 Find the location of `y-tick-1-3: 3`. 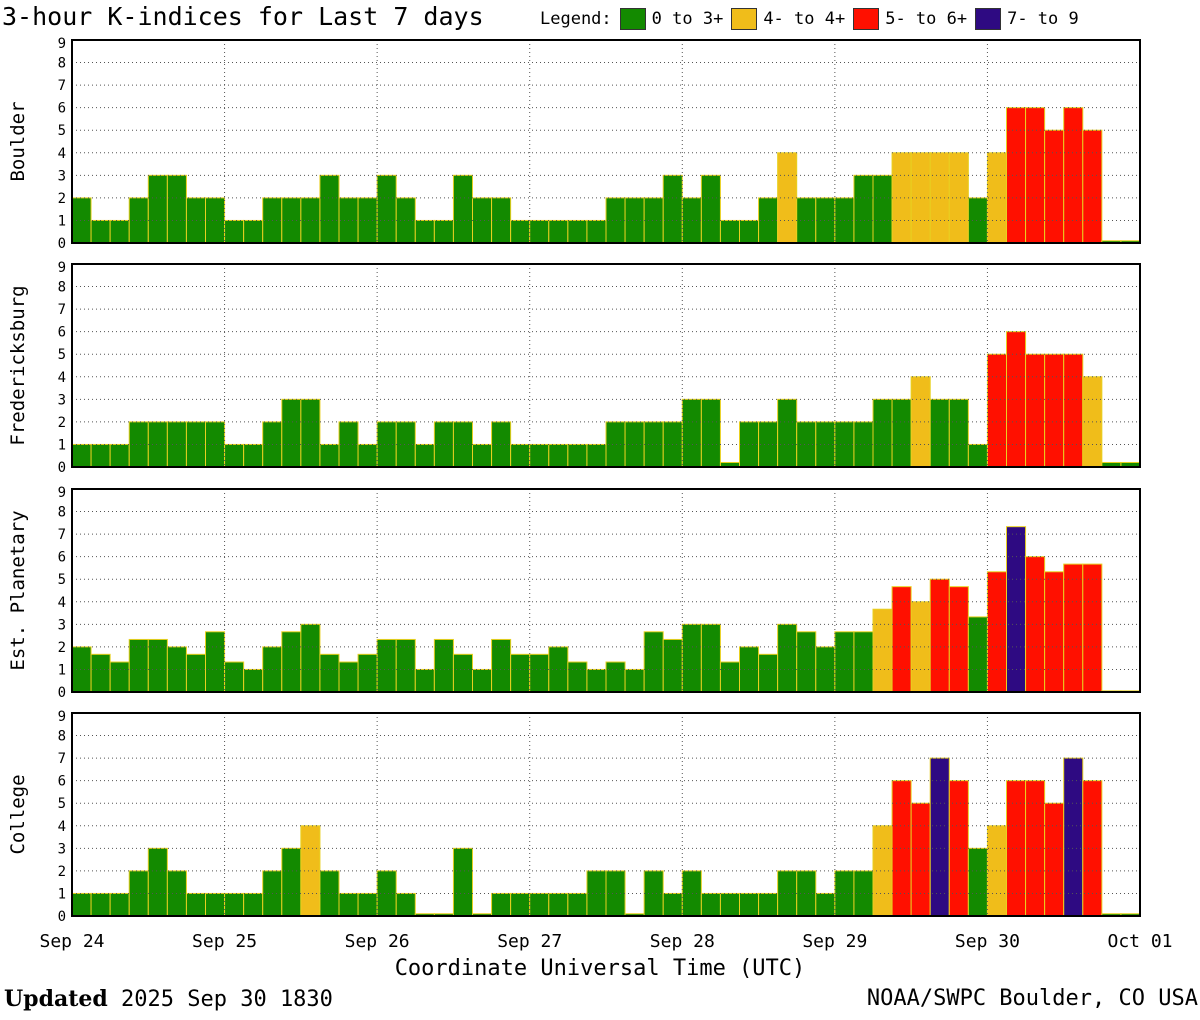

y-tick-1-3: 3 is located at coordinates (62, 400).